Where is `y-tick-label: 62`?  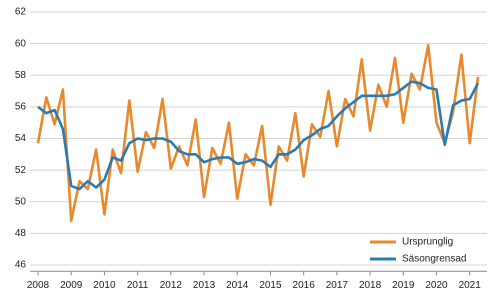 y-tick-label: 62 is located at coordinates (21, 12).